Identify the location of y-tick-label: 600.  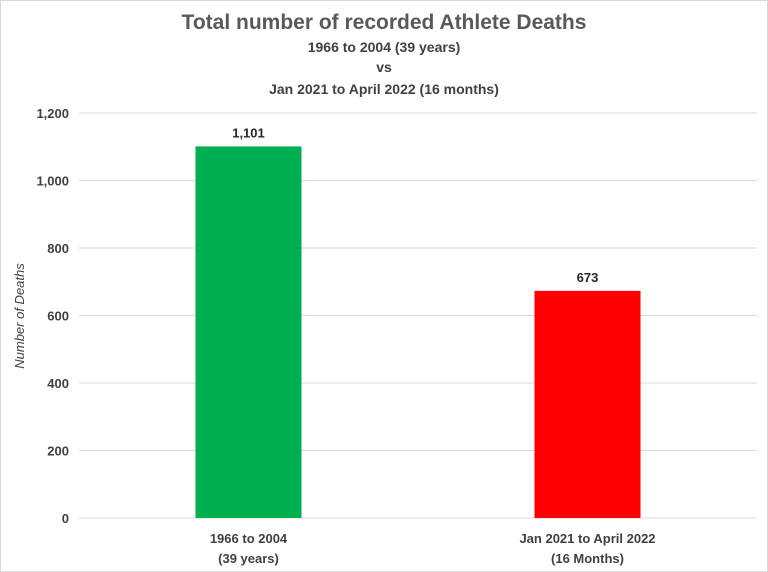
(58, 316).